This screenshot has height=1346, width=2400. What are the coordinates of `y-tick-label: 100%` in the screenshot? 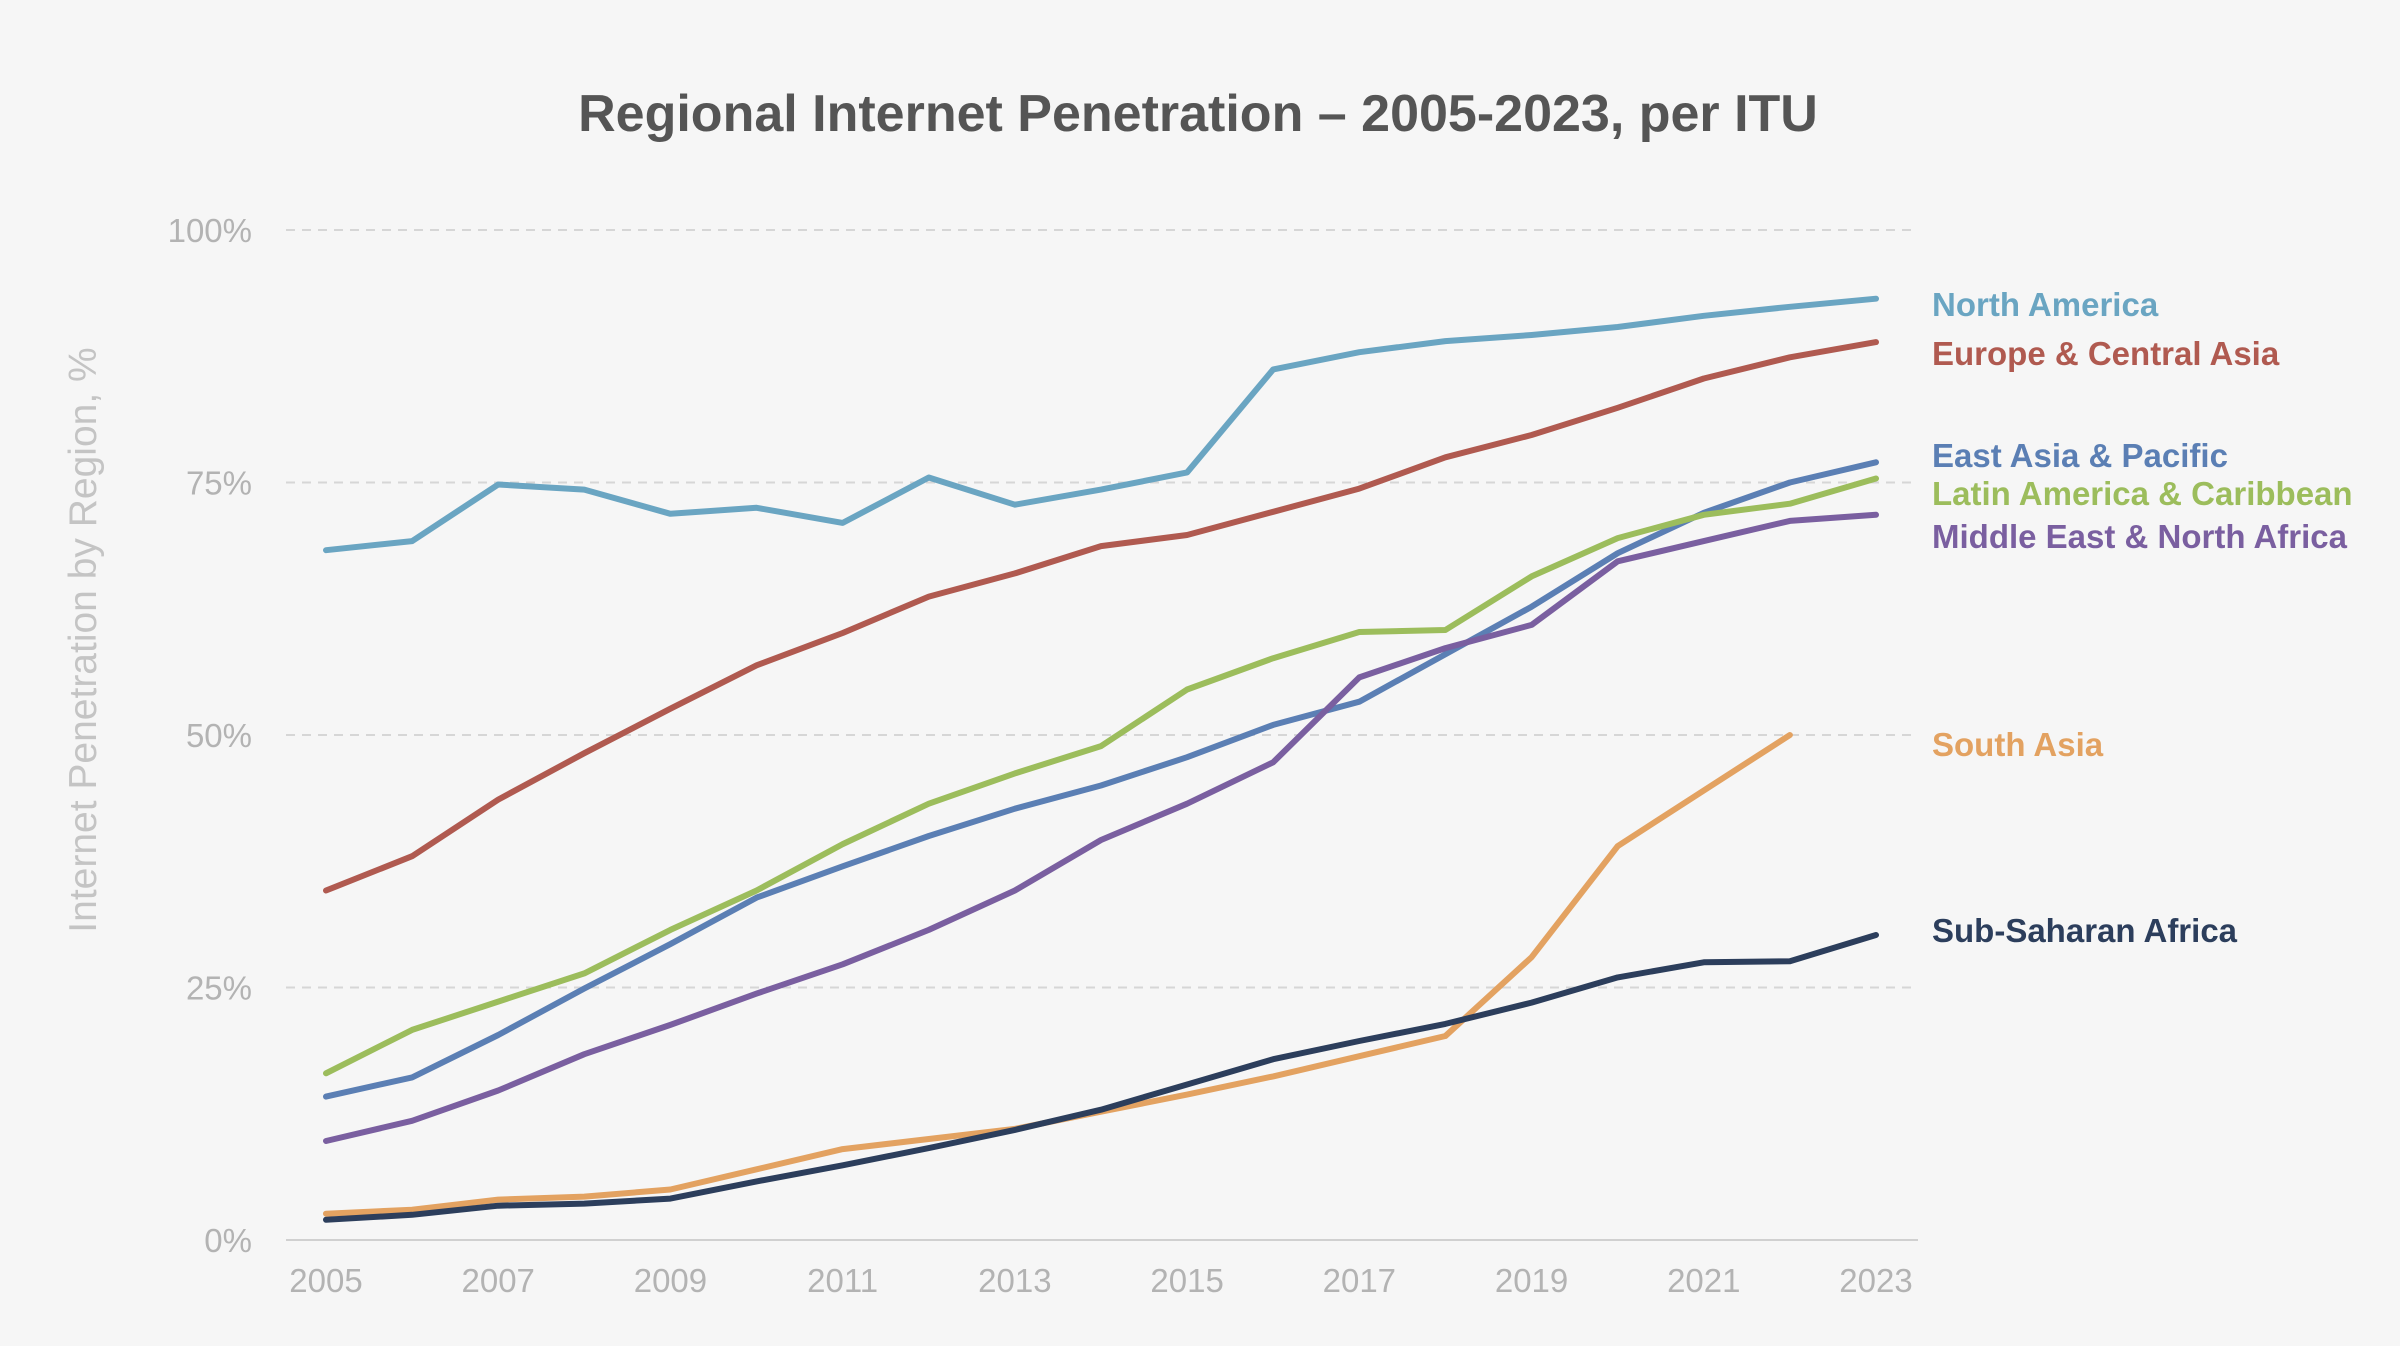 It's located at (210, 230).